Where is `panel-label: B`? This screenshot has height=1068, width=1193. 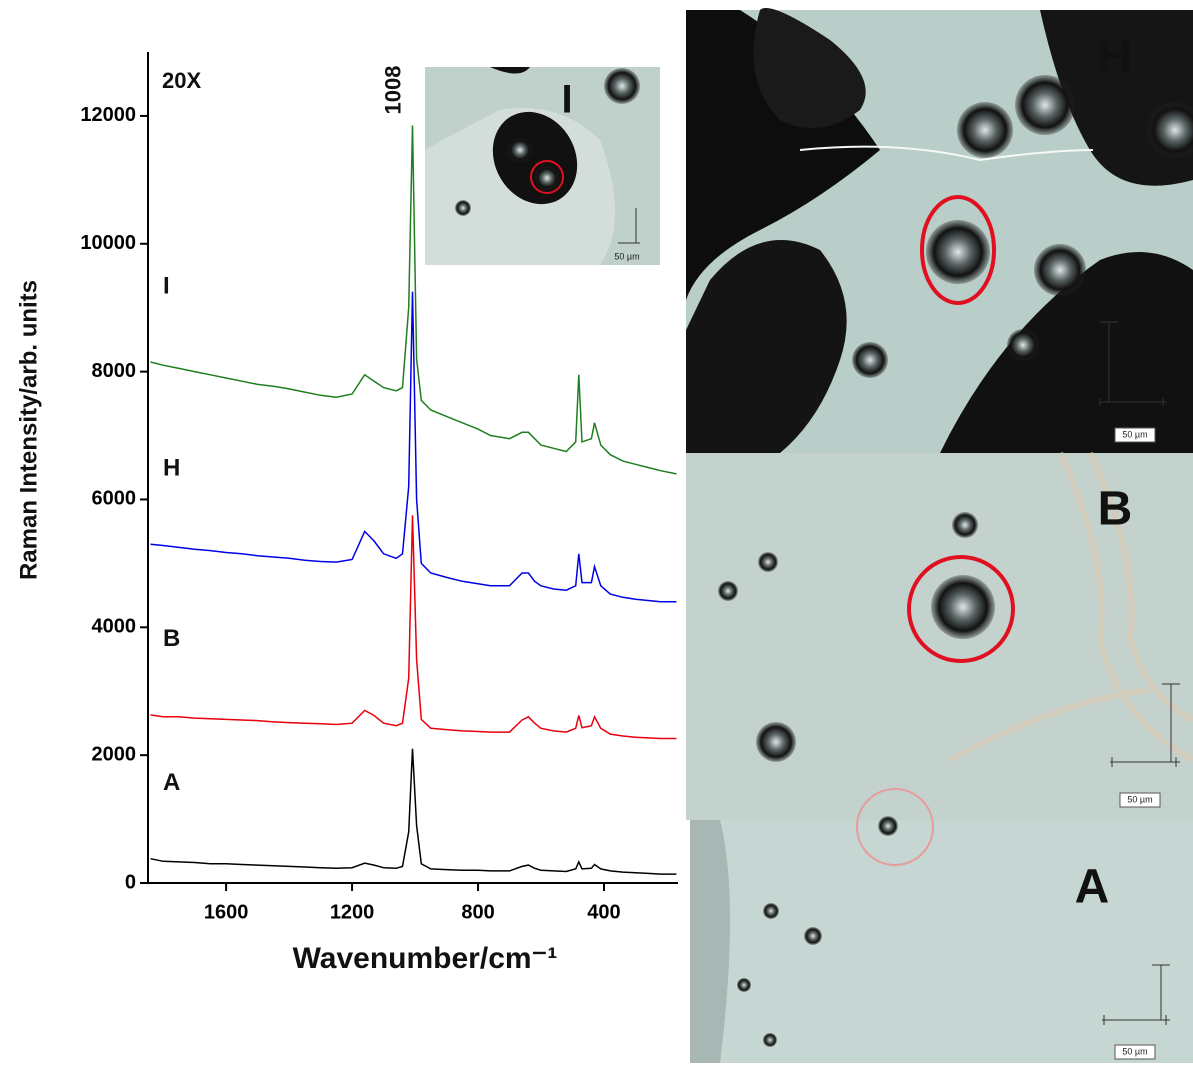
panel-label: B is located at coordinates (1115, 509).